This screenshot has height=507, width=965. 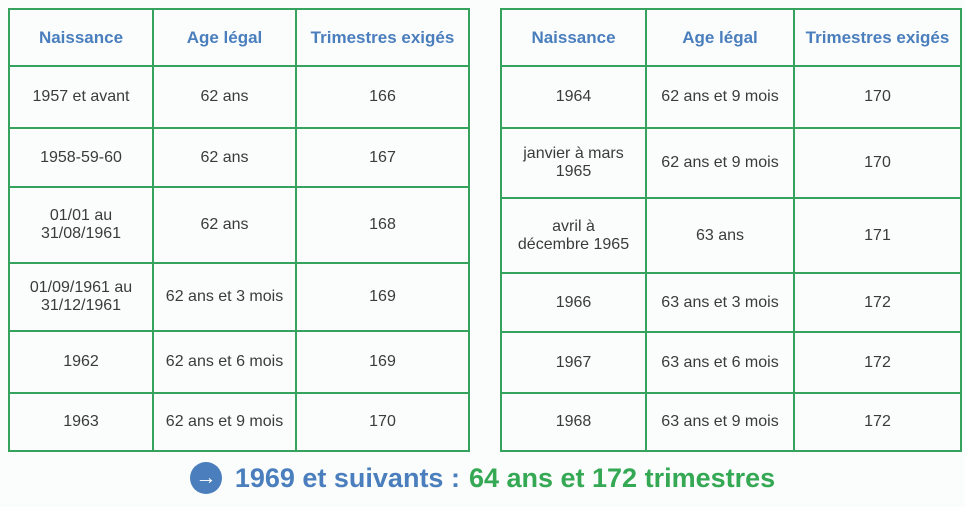 What do you see at coordinates (573, 362) in the screenshot?
I see `cell-naissance: 1967` at bounding box center [573, 362].